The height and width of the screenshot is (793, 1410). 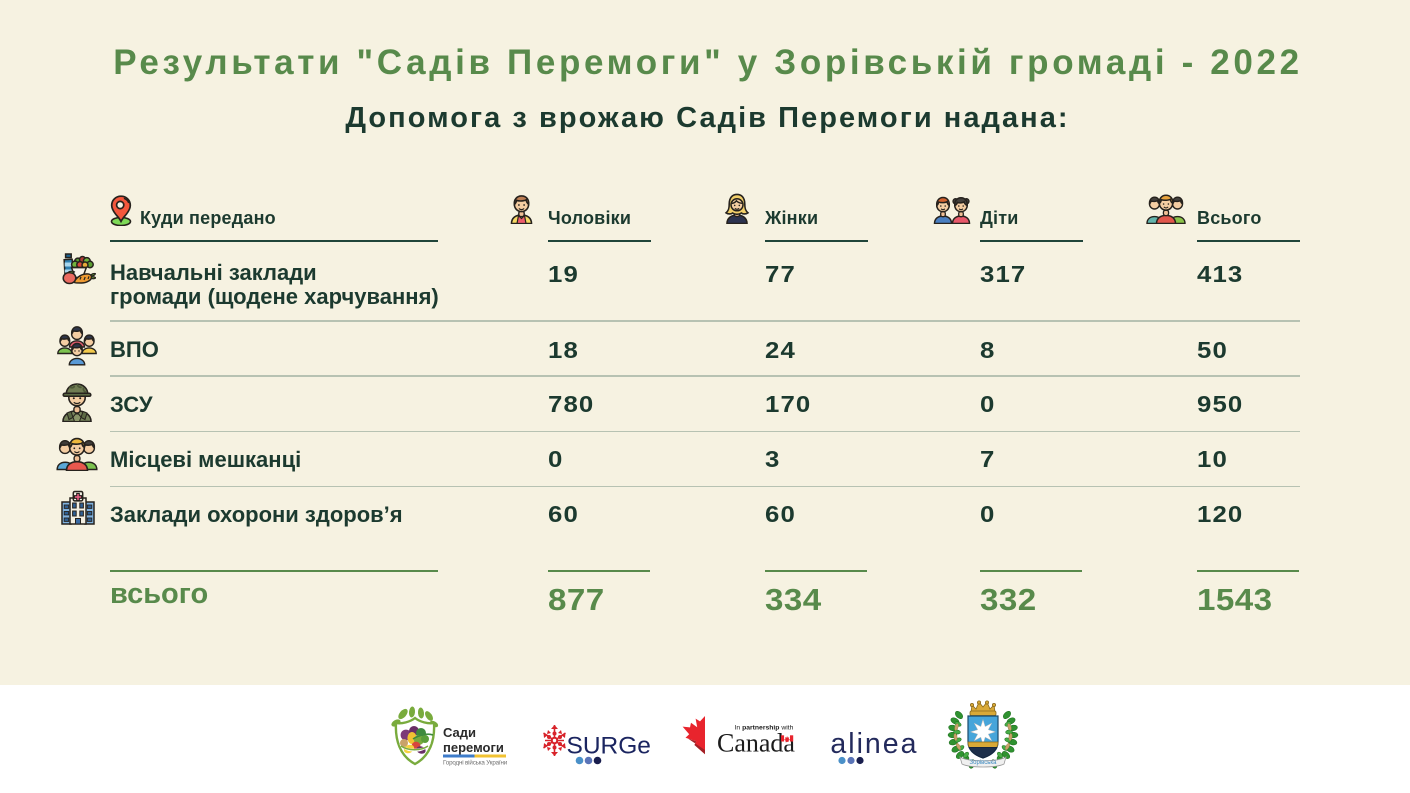 I want to click on svg-text: Canada, so click(x=756, y=743).